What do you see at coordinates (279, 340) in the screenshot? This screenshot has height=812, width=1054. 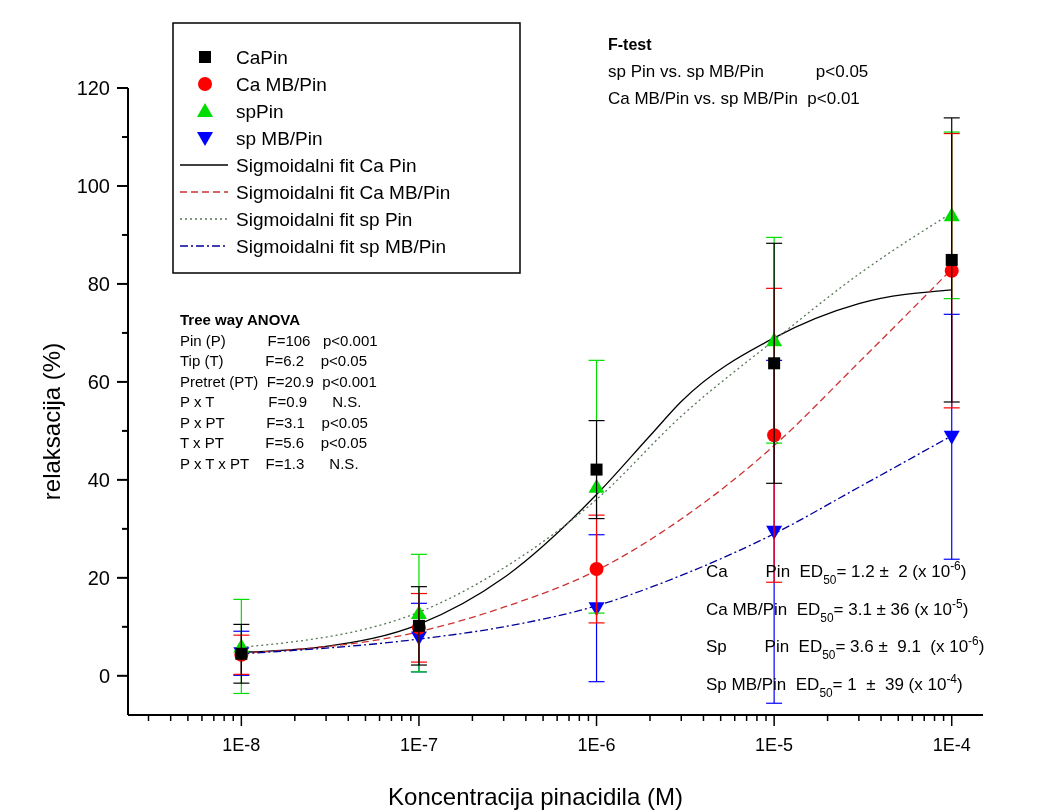 I see `annotation: Pin (P) F=106 p<0.001` at bounding box center [279, 340].